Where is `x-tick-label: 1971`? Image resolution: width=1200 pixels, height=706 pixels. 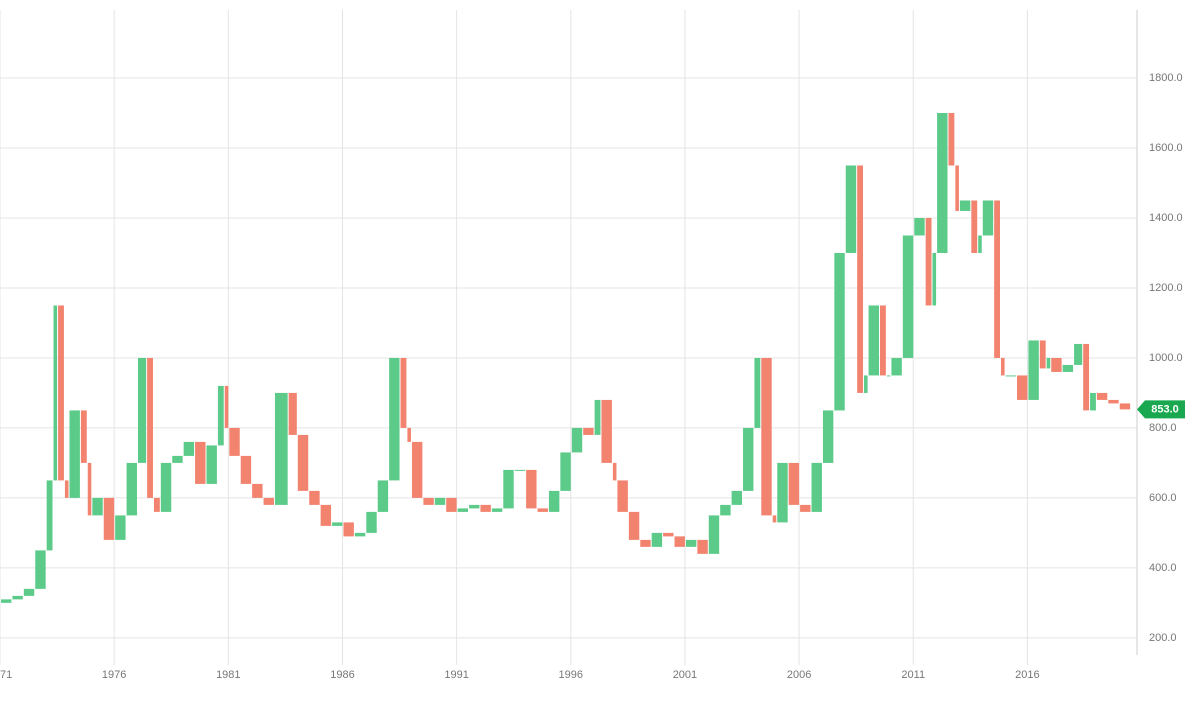
x-tick-label: 1971 is located at coordinates (6, 675).